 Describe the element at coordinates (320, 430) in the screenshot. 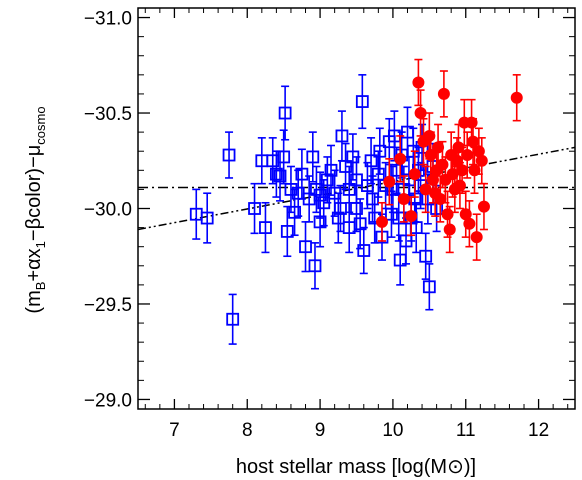

I see `x-tick-label: 9` at that location.